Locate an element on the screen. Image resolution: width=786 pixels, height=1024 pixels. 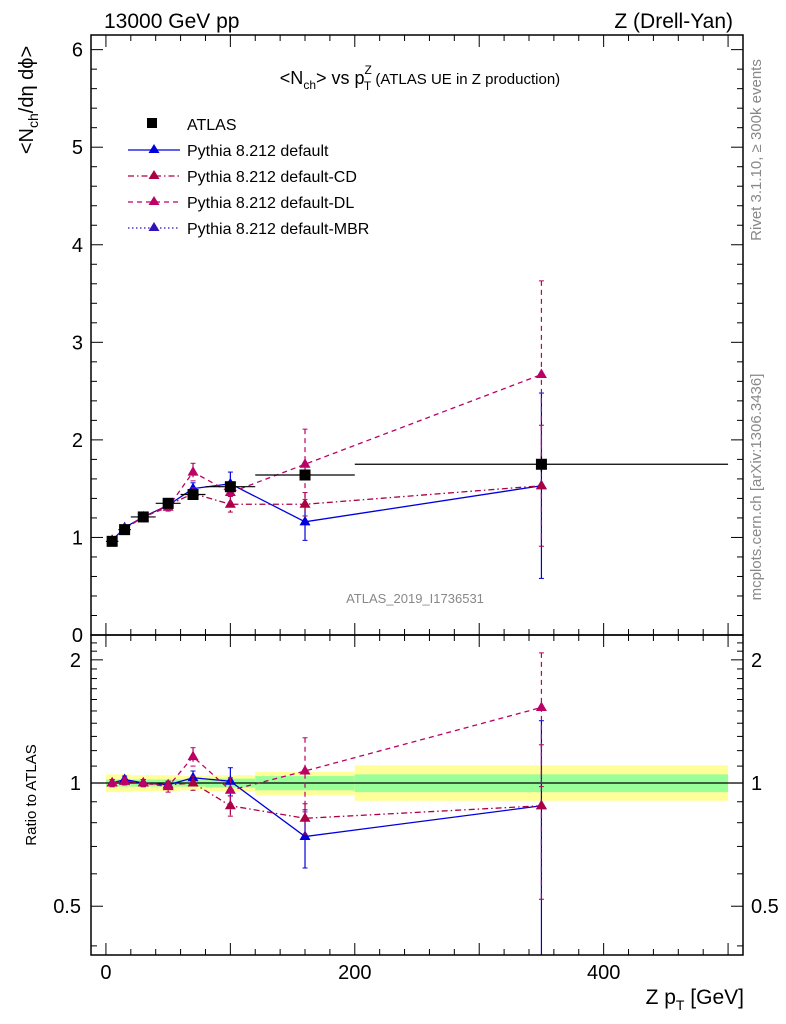
main-line-pythia-8-212-default-dl is located at coordinates (326, 457).